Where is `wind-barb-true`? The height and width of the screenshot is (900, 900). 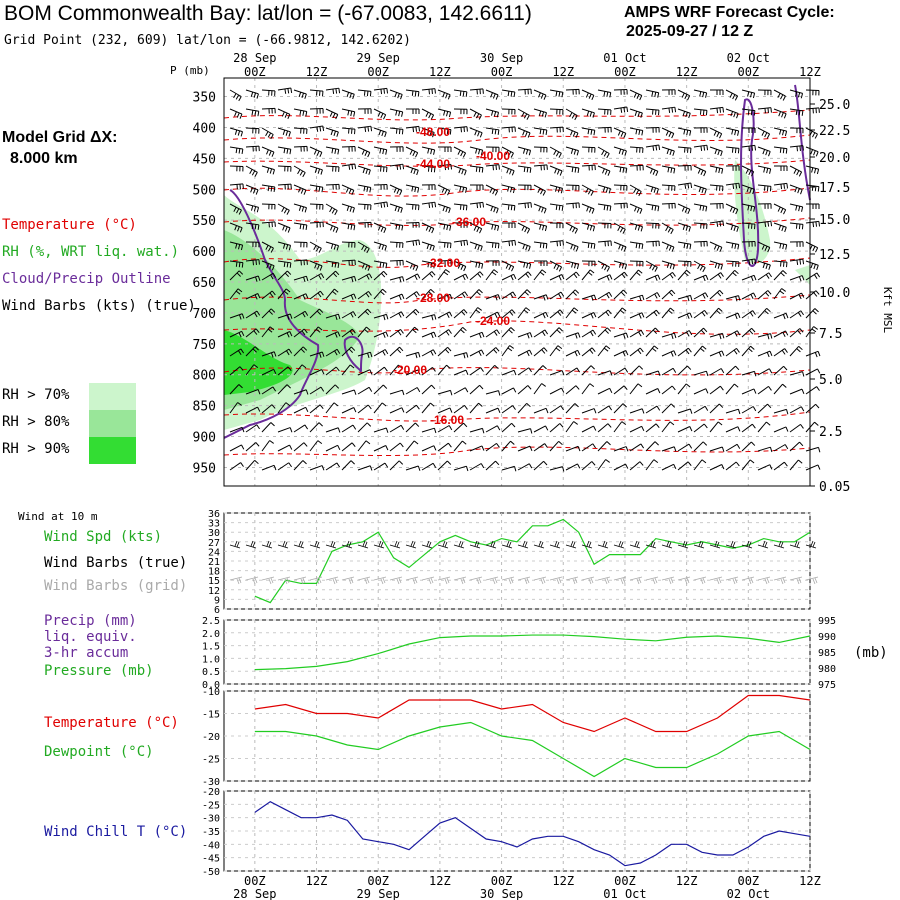
wind-barb-true is located at coordinates (603, 544).